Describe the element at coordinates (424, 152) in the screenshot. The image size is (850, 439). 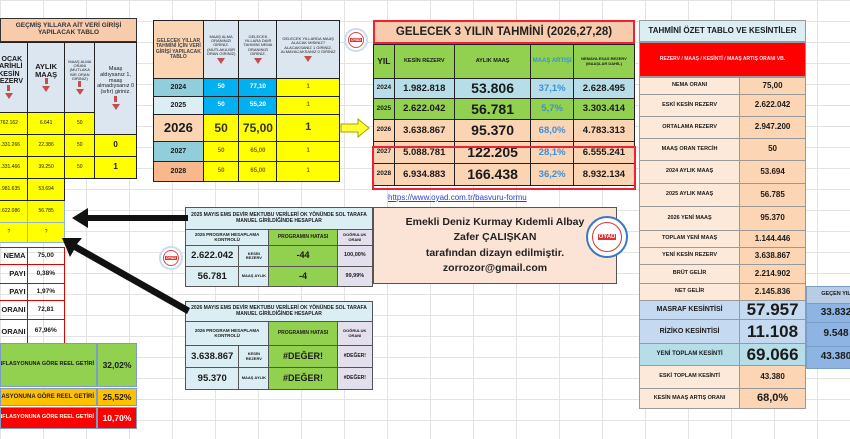
I see `rezerv-cell: 5.088.781` at that location.